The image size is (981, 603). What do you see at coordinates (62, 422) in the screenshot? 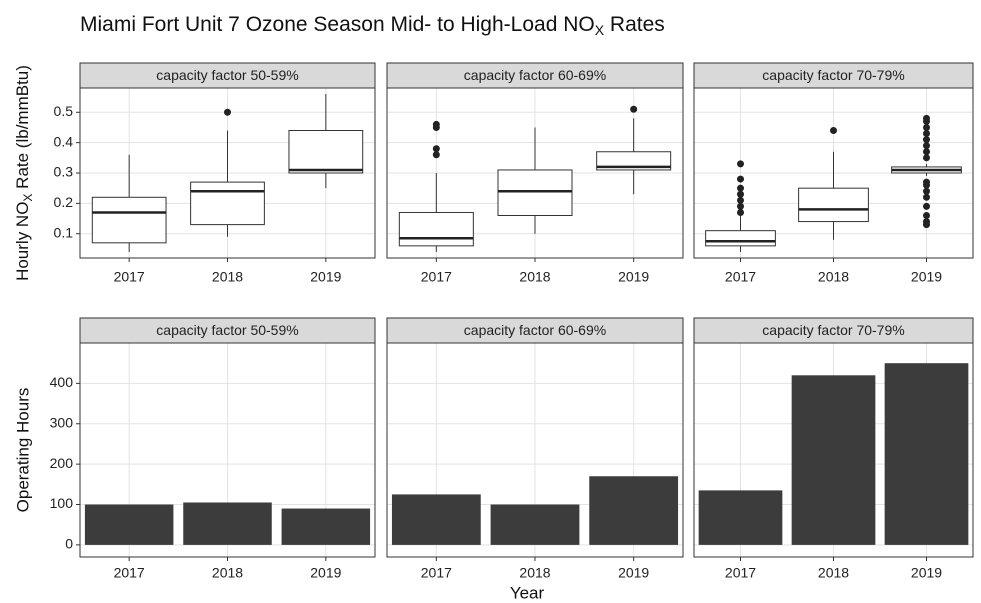
I see `y-tick-label: 300` at bounding box center [62, 422].